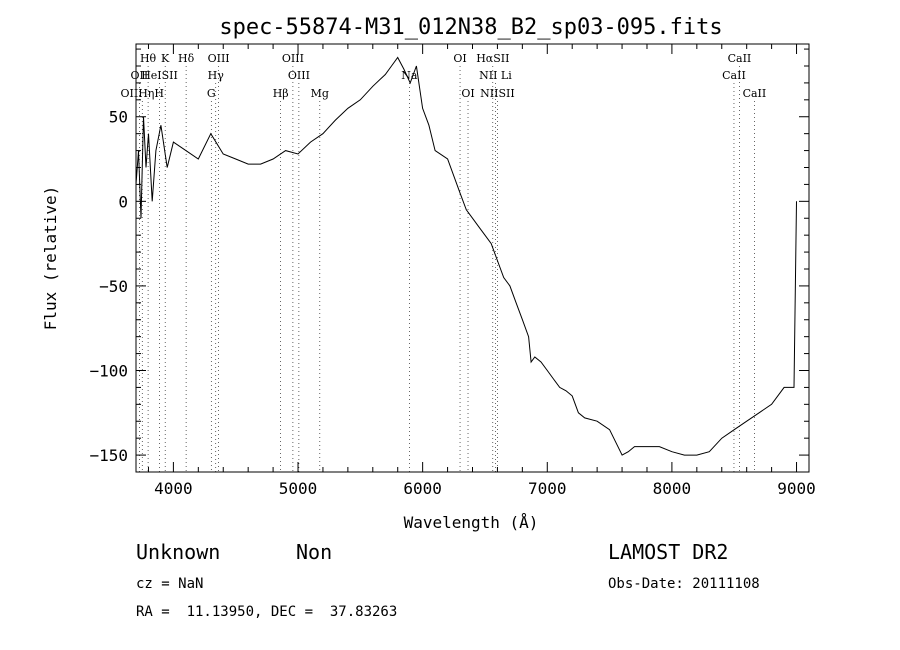  I want to click on survey-label: LAMOST DR2, so click(668, 552).